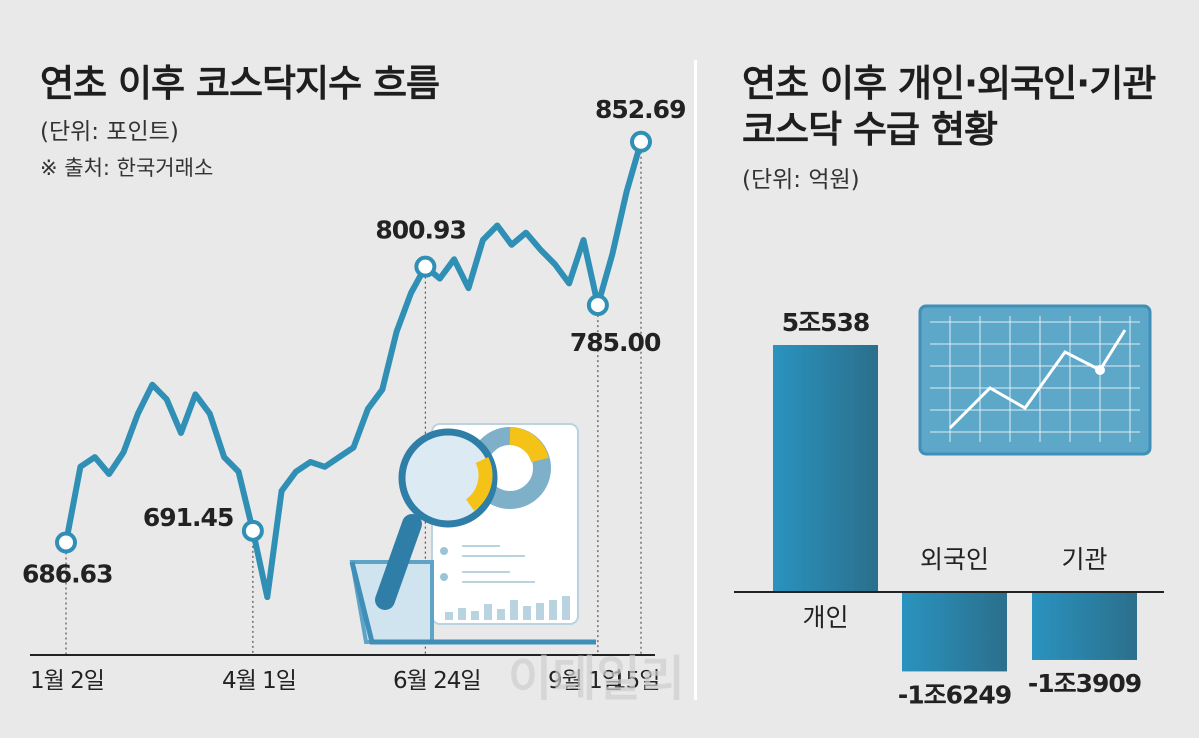 The height and width of the screenshot is (738, 1199). I want to click on bars, so click(955, 508).